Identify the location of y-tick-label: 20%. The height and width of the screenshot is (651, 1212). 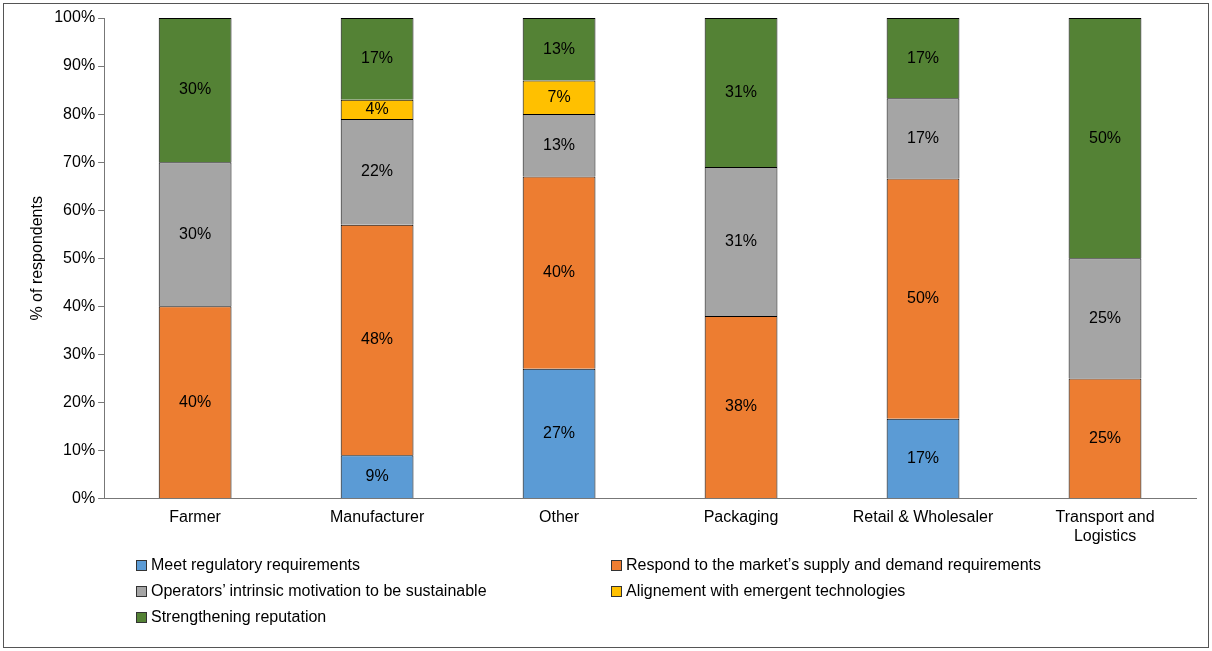
(79, 401).